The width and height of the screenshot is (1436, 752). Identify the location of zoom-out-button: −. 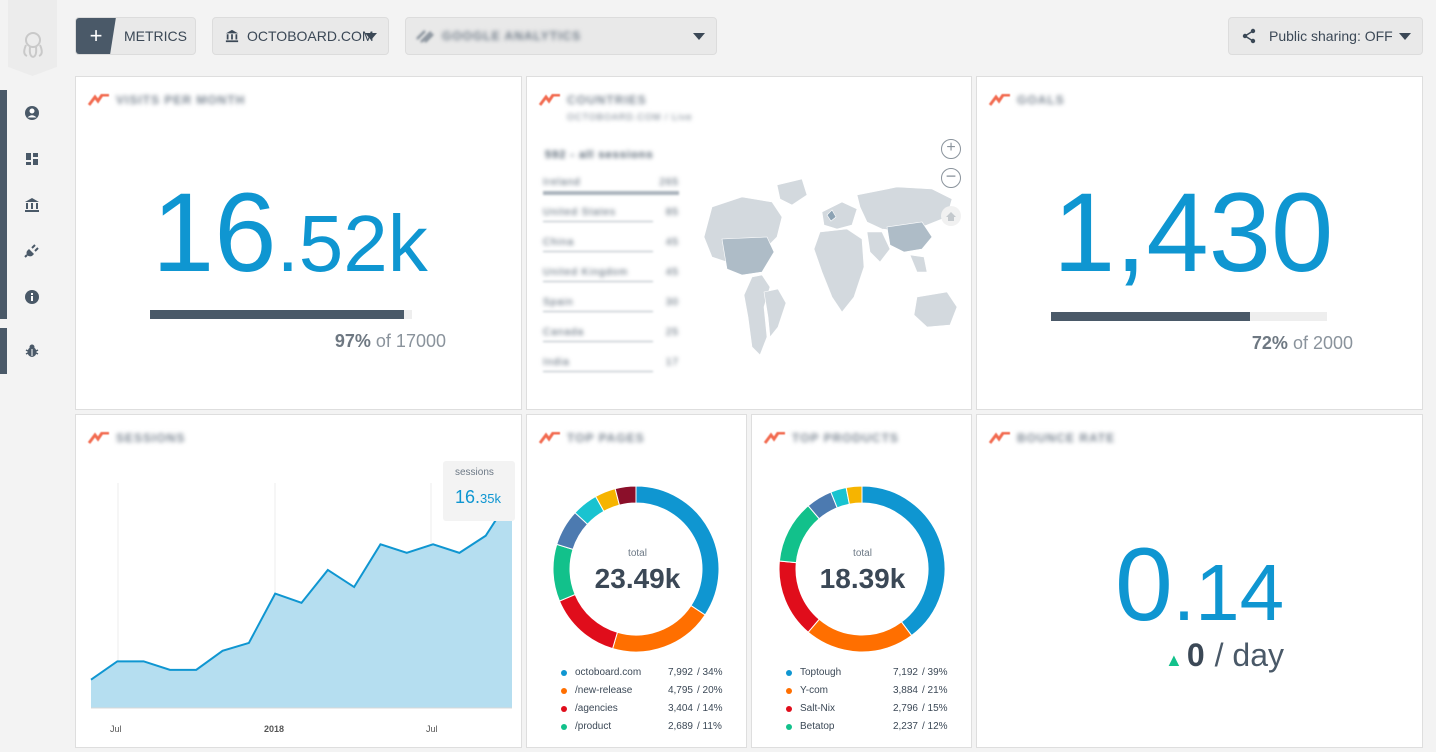
(951, 177).